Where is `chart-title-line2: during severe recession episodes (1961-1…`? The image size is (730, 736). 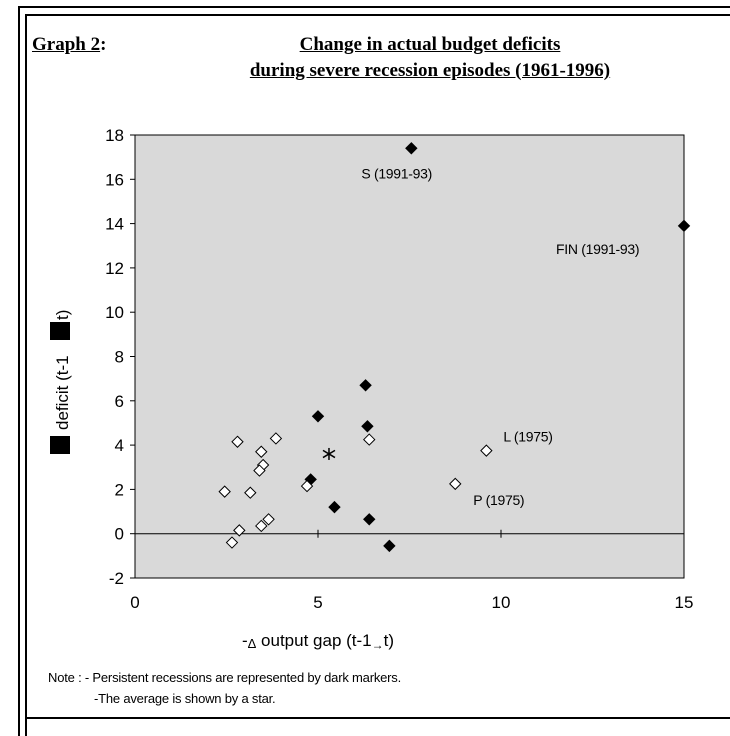 chart-title-line2: during severe recession episodes (1961-1… is located at coordinates (430, 70).